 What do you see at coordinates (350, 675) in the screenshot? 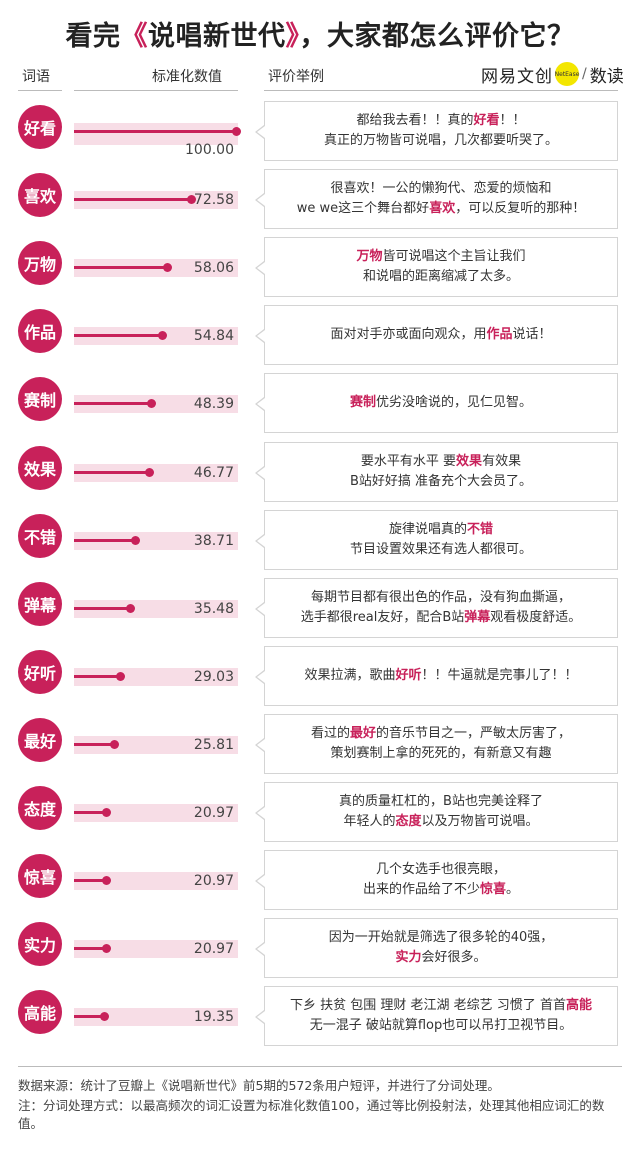
I see `quote-segment: 效果拉满，歌曲` at bounding box center [350, 675].